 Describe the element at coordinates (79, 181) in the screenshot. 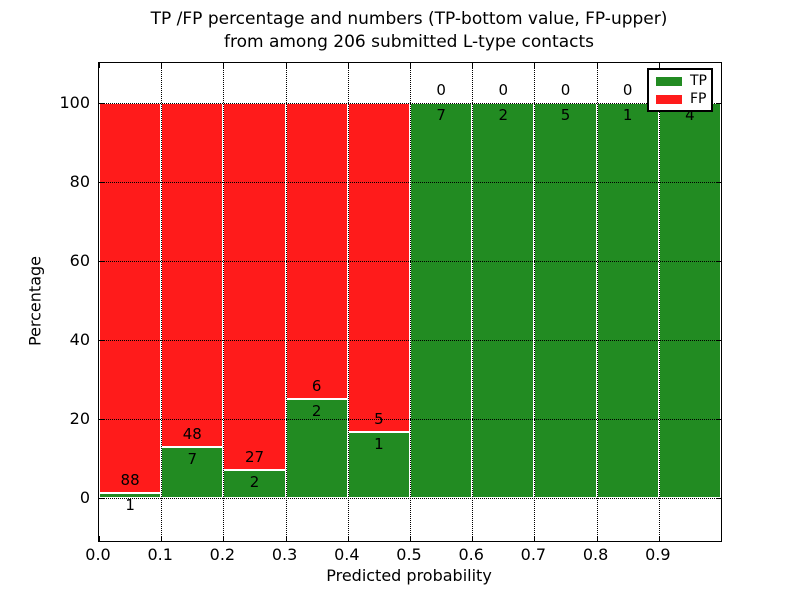

I see `y-tick-label: 80` at that location.